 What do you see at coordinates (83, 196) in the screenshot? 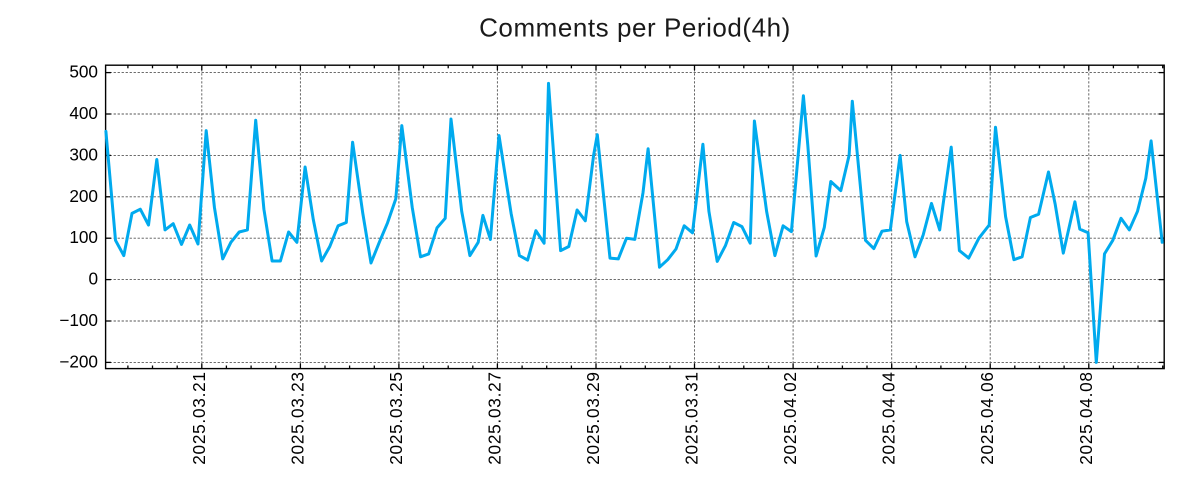
I see `svg-text: 200` at bounding box center [83, 196].